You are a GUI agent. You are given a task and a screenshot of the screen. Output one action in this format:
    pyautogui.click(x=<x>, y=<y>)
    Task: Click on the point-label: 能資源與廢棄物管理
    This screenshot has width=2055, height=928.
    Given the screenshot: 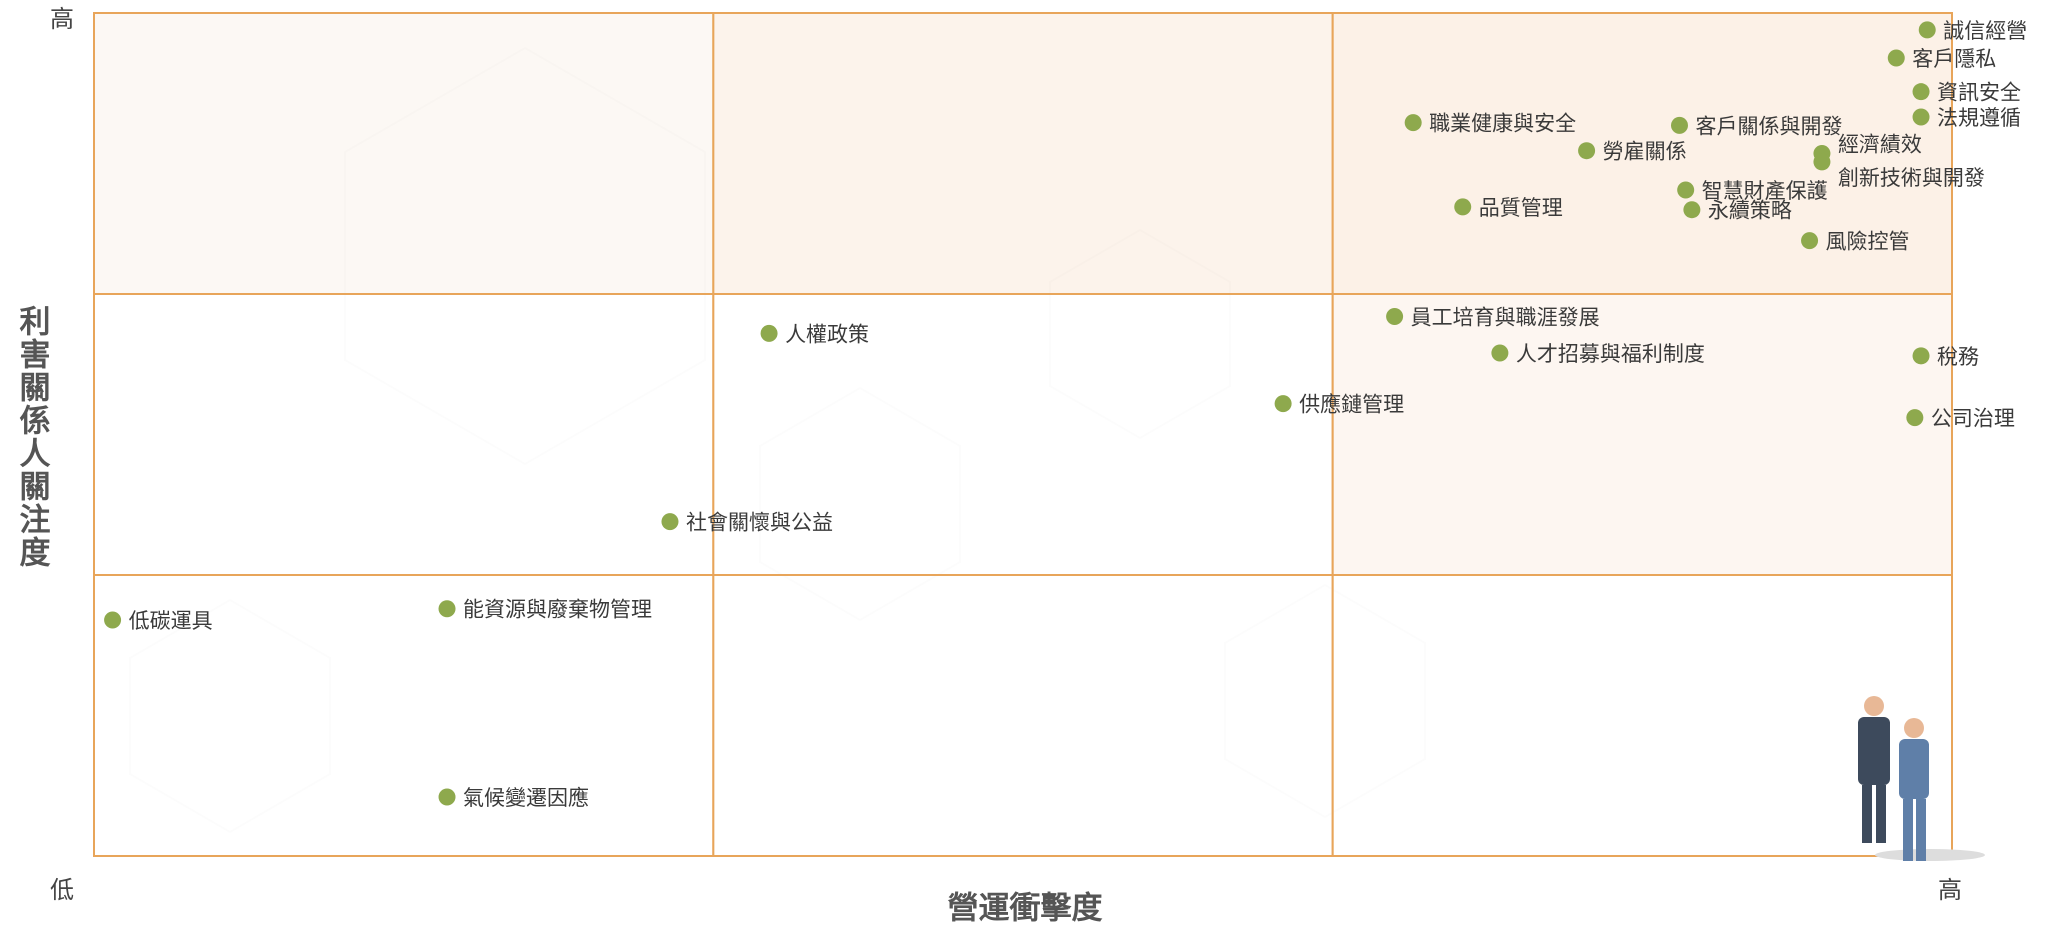 What is the action you would take?
    pyautogui.click(x=557, y=610)
    